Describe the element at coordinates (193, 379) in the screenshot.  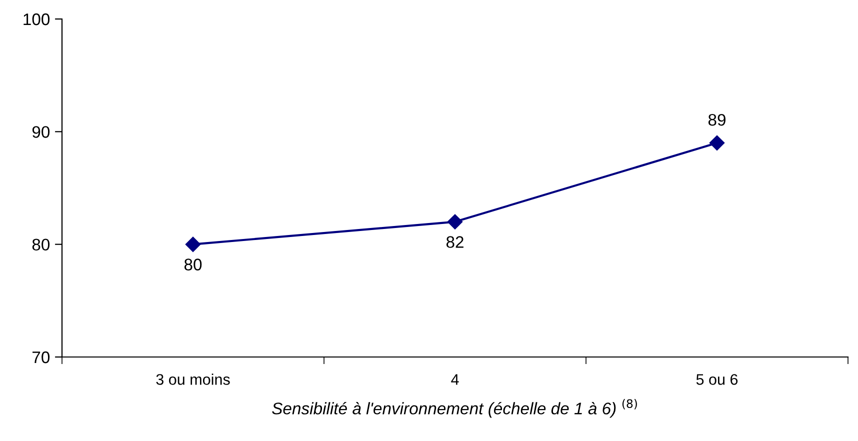
I see `x-tick-label: 3 ou moins` at that location.